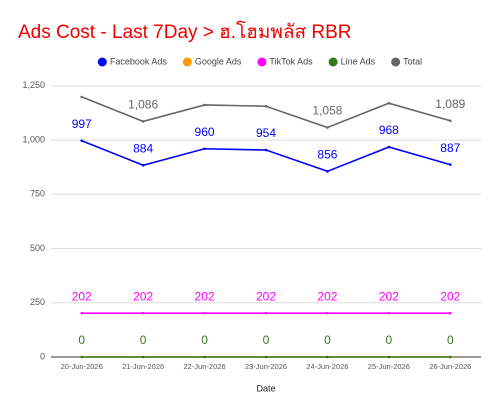  What do you see at coordinates (327, 111) in the screenshot?
I see `data-label: 1,058` at bounding box center [327, 111].